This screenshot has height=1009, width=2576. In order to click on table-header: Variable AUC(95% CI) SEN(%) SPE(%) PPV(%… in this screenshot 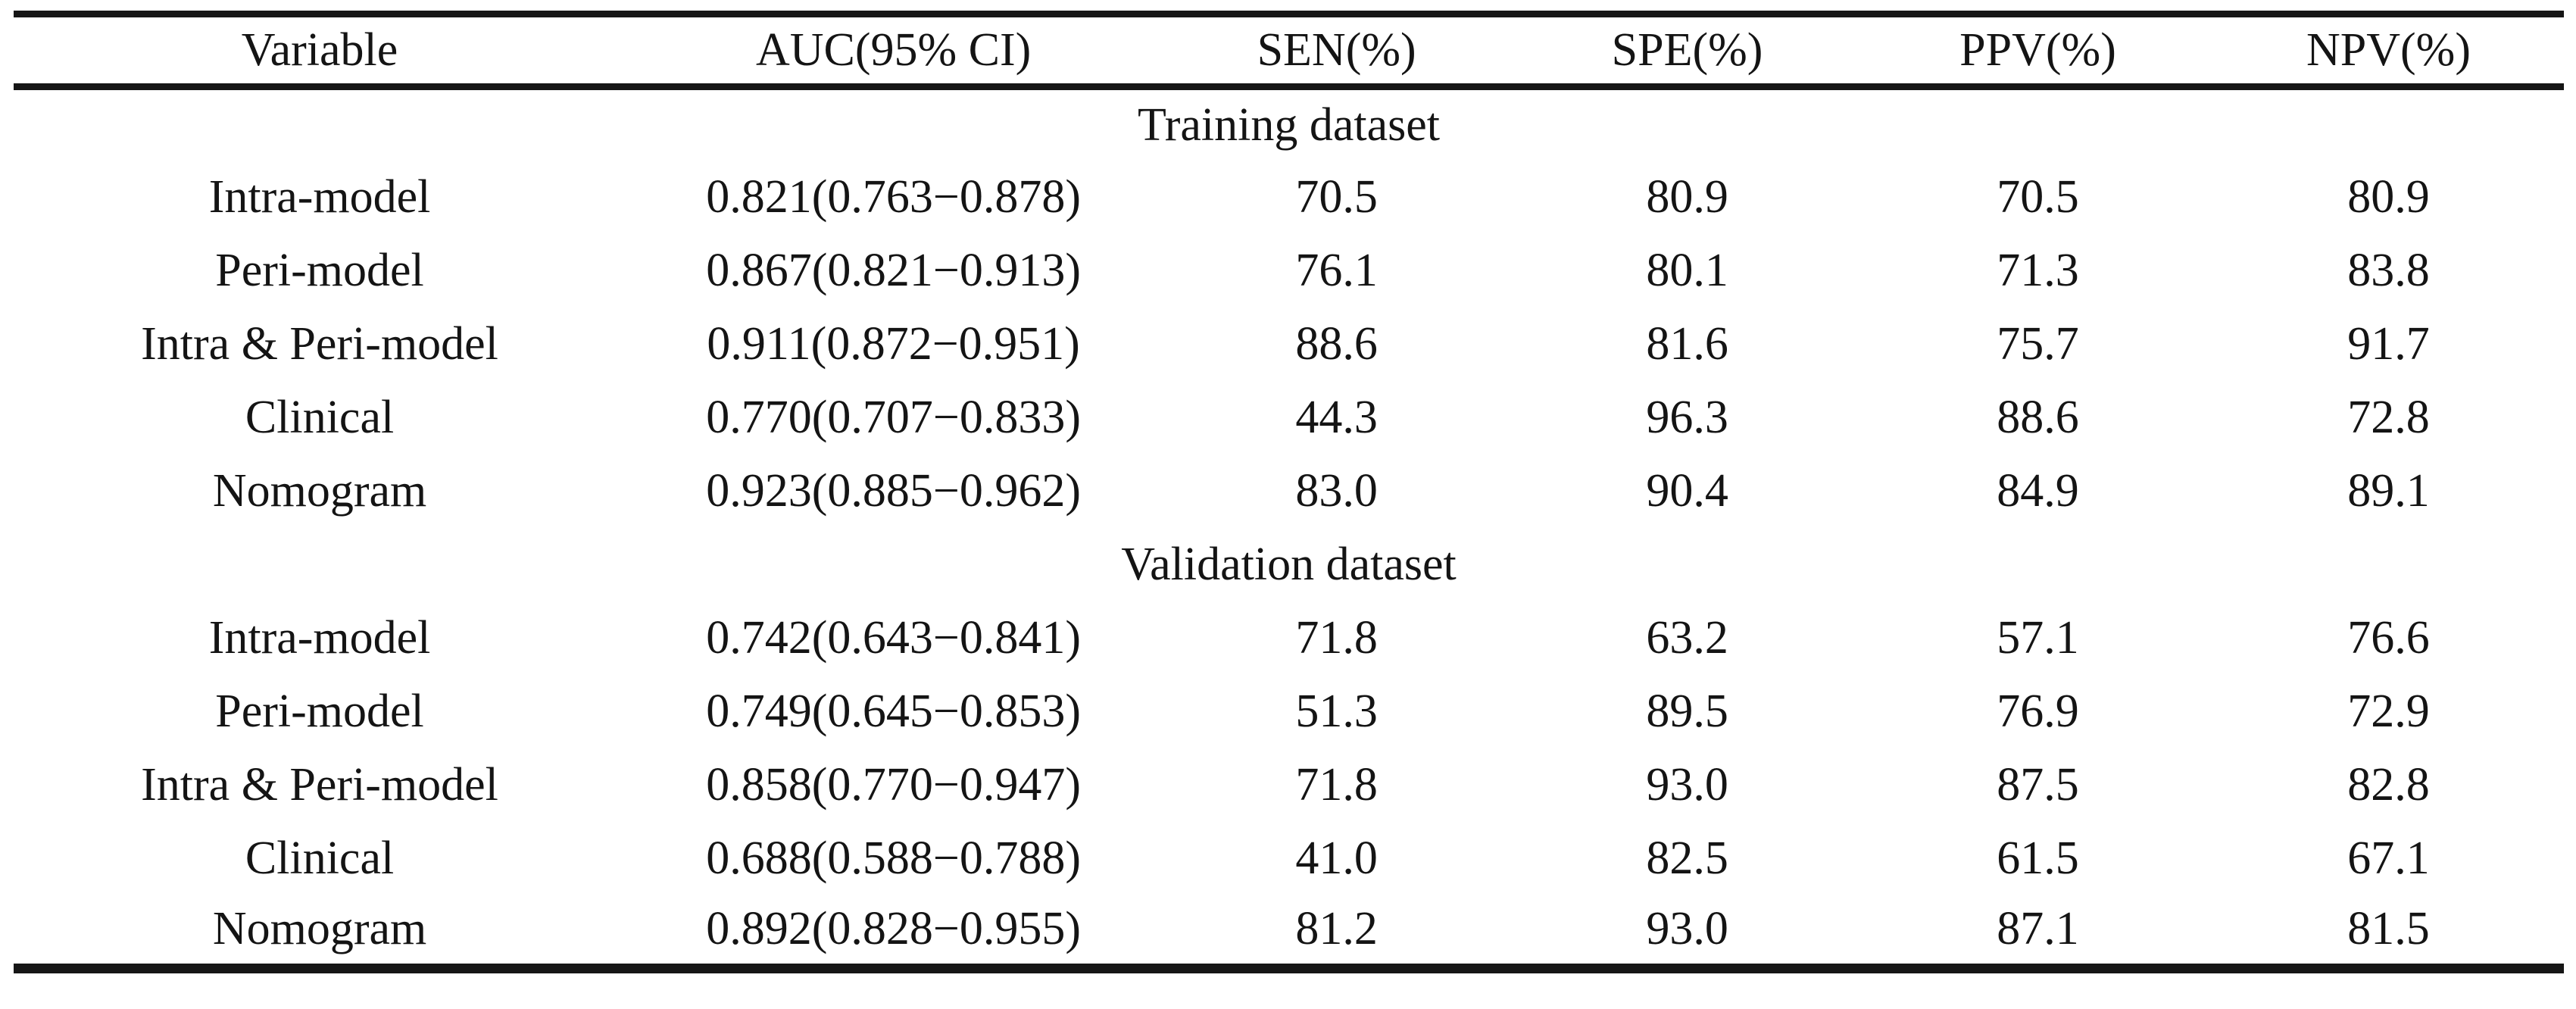, I will do `click(1289, 52)`.